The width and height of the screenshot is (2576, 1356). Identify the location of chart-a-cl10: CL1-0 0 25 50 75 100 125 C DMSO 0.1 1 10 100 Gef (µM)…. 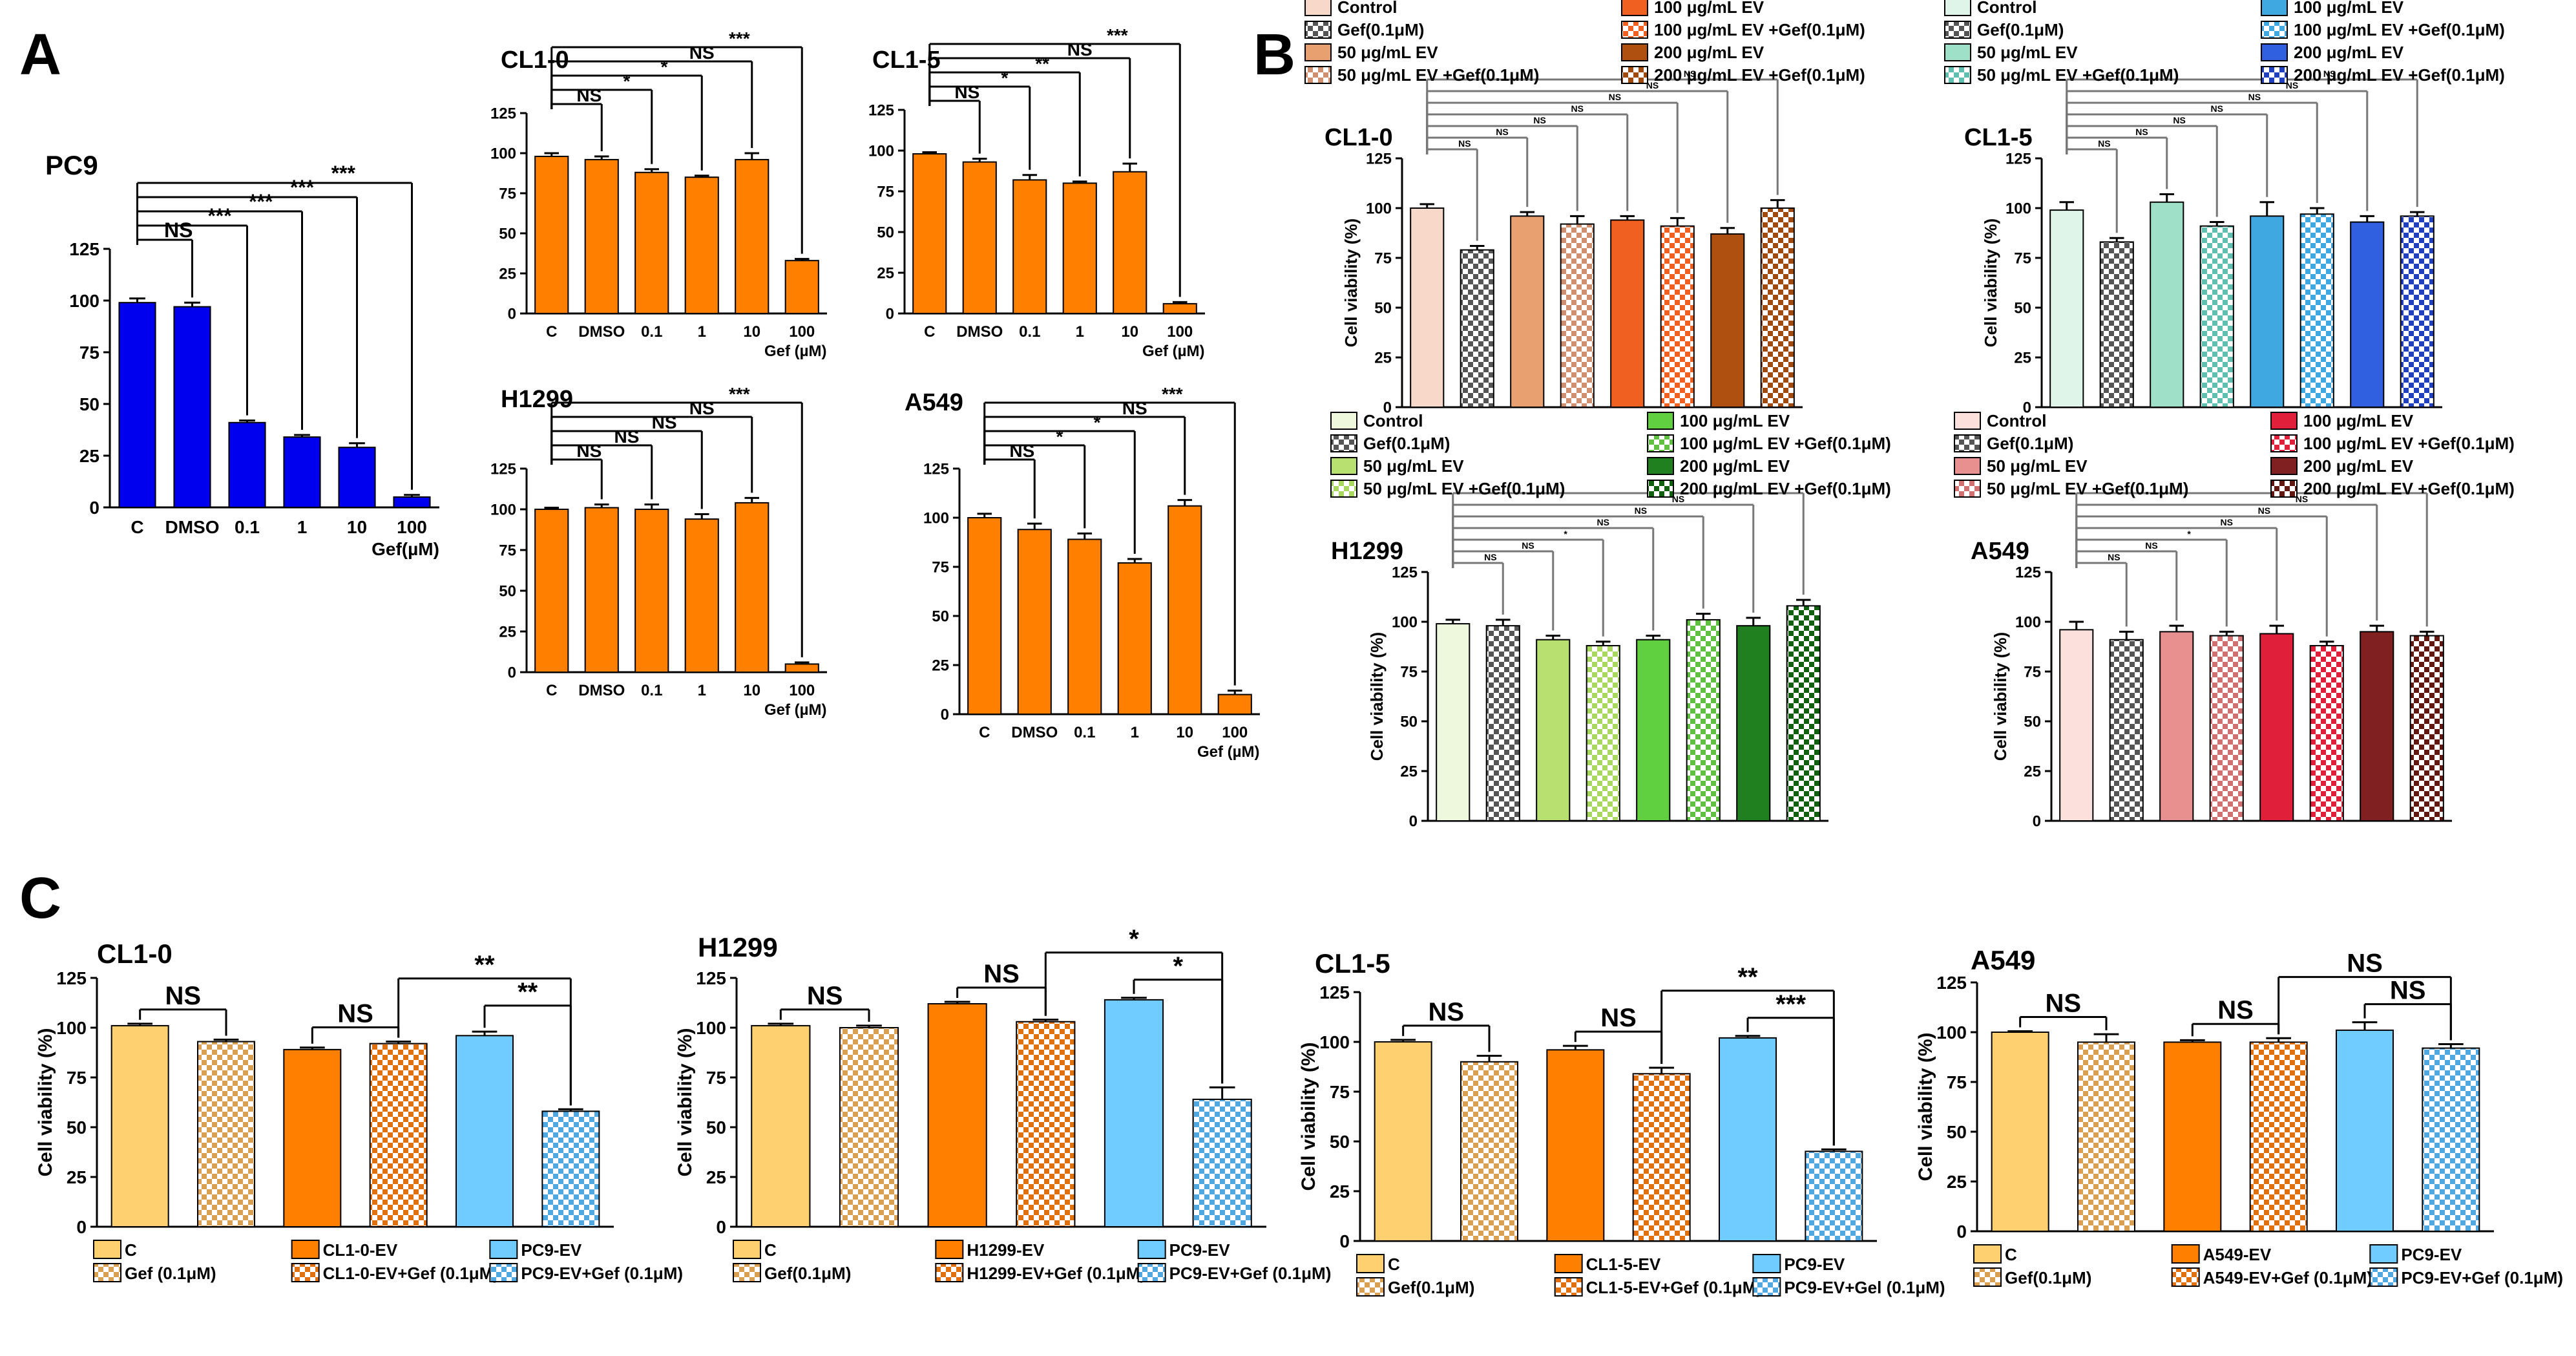
(658, 194).